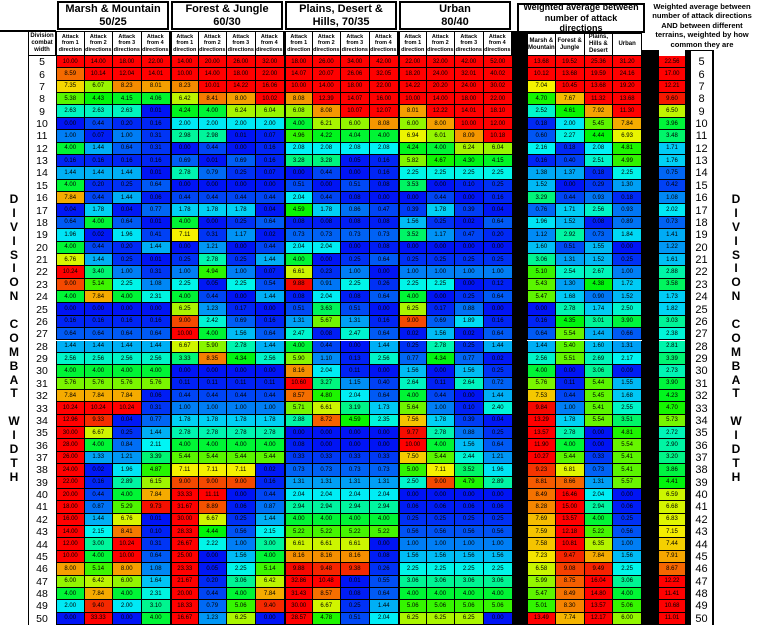 This screenshot has height=625, width=758. Describe the element at coordinates (497, 99) in the screenshot. I see `heat-cell: 22.00` at that location.